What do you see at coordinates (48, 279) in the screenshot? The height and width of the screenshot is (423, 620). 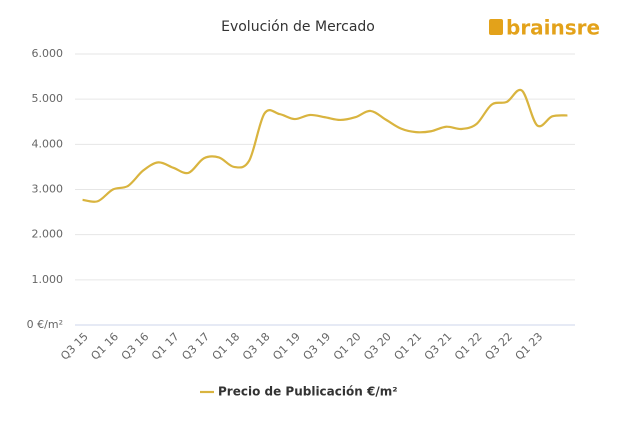 I see `y-tick-label: 1.000` at bounding box center [48, 279].